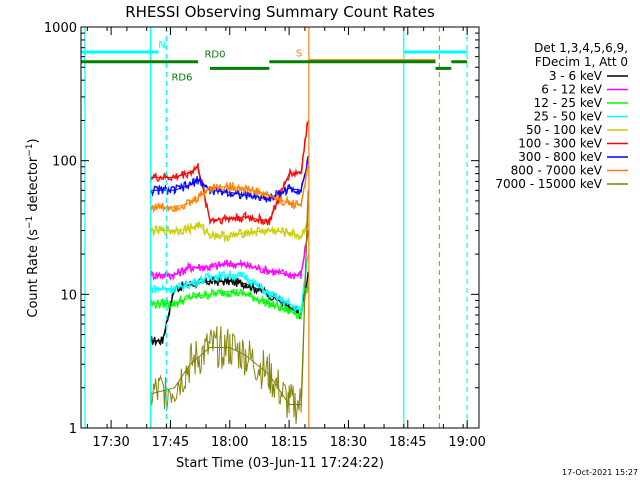 This screenshot has height=480, width=640. What do you see at coordinates (564, 130) in the screenshot?
I see `legend-entry-label: 50 - 100 keV` at bounding box center [564, 130].